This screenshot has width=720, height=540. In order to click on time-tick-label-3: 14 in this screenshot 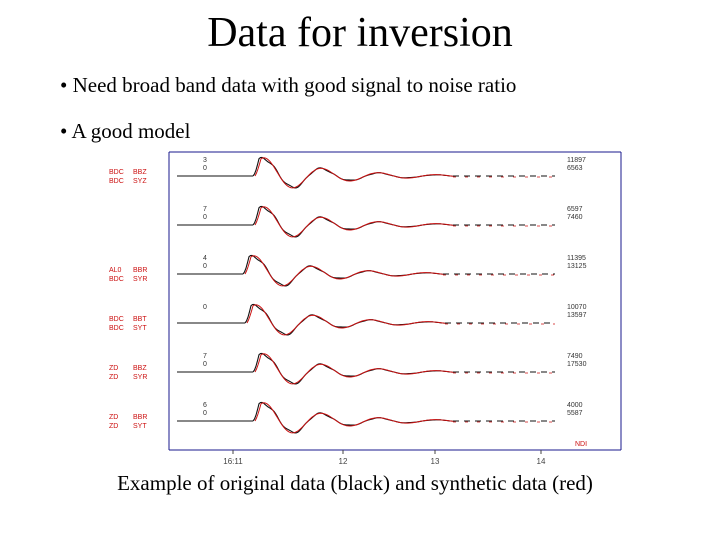, I will do `click(541, 461)`.